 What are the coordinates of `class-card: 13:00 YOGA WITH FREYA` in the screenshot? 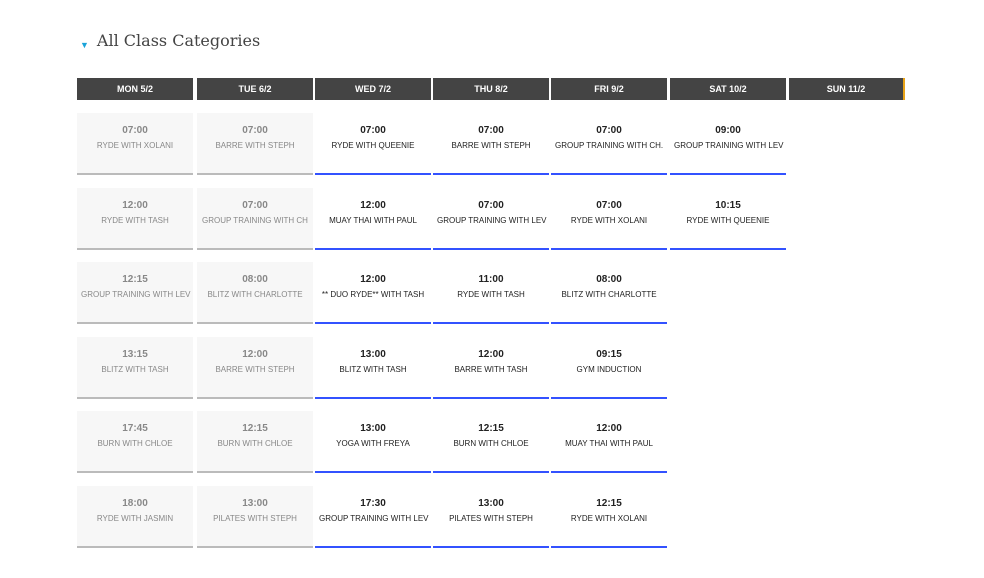 It's located at (373, 442).